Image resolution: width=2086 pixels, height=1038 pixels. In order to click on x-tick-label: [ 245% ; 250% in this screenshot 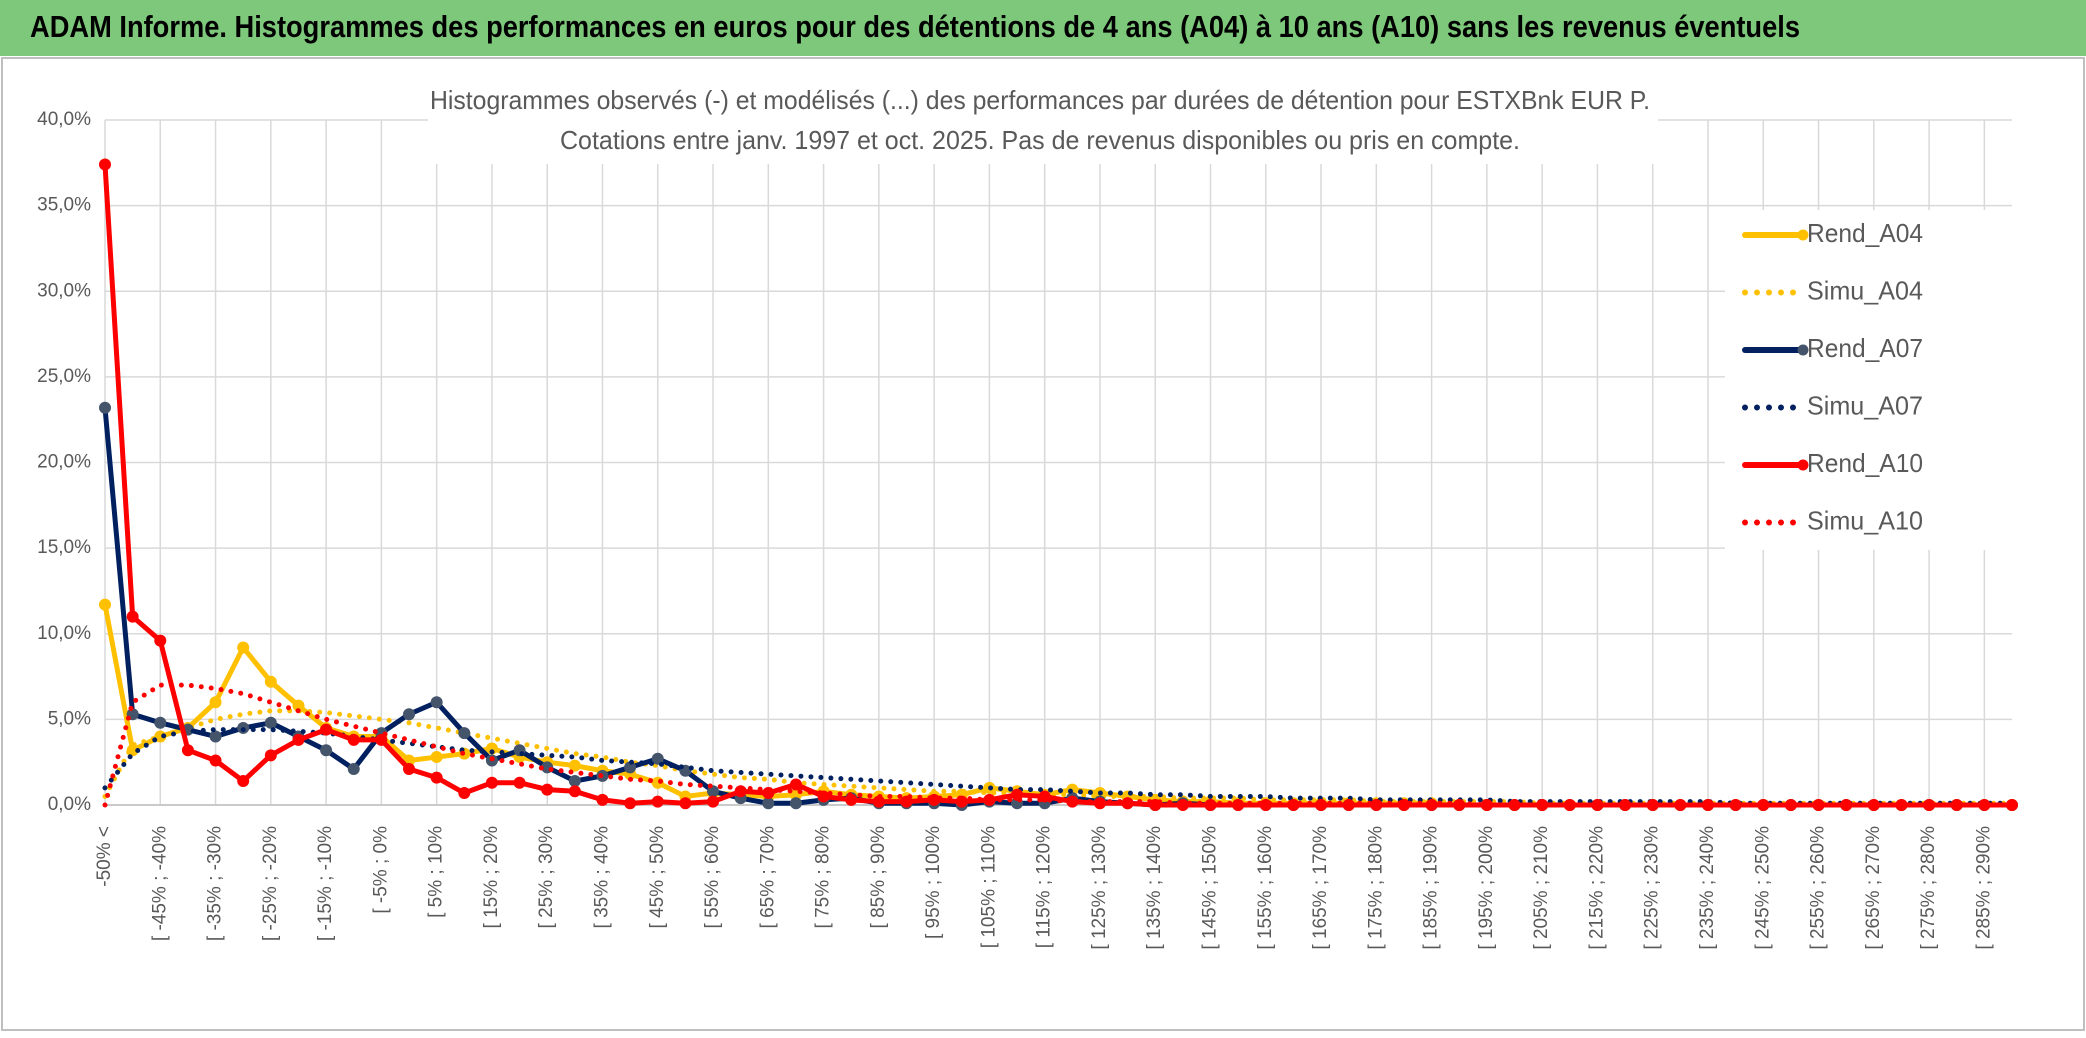, I will do `click(1762, 888)`.